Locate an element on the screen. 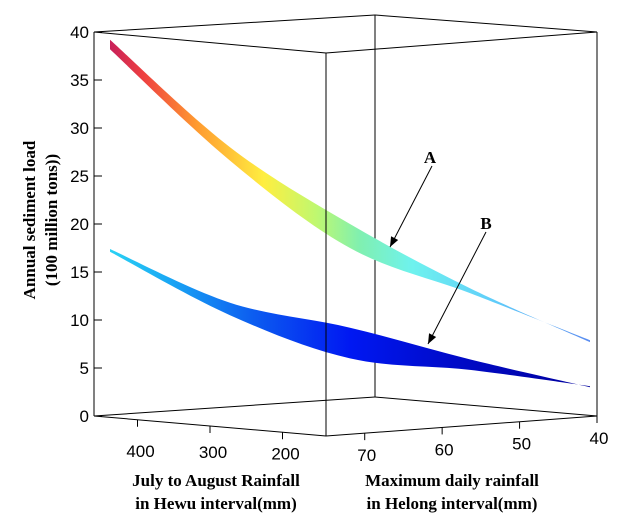 This screenshot has height=519, width=620. annotation-b-arrow is located at coordinates (457, 288).